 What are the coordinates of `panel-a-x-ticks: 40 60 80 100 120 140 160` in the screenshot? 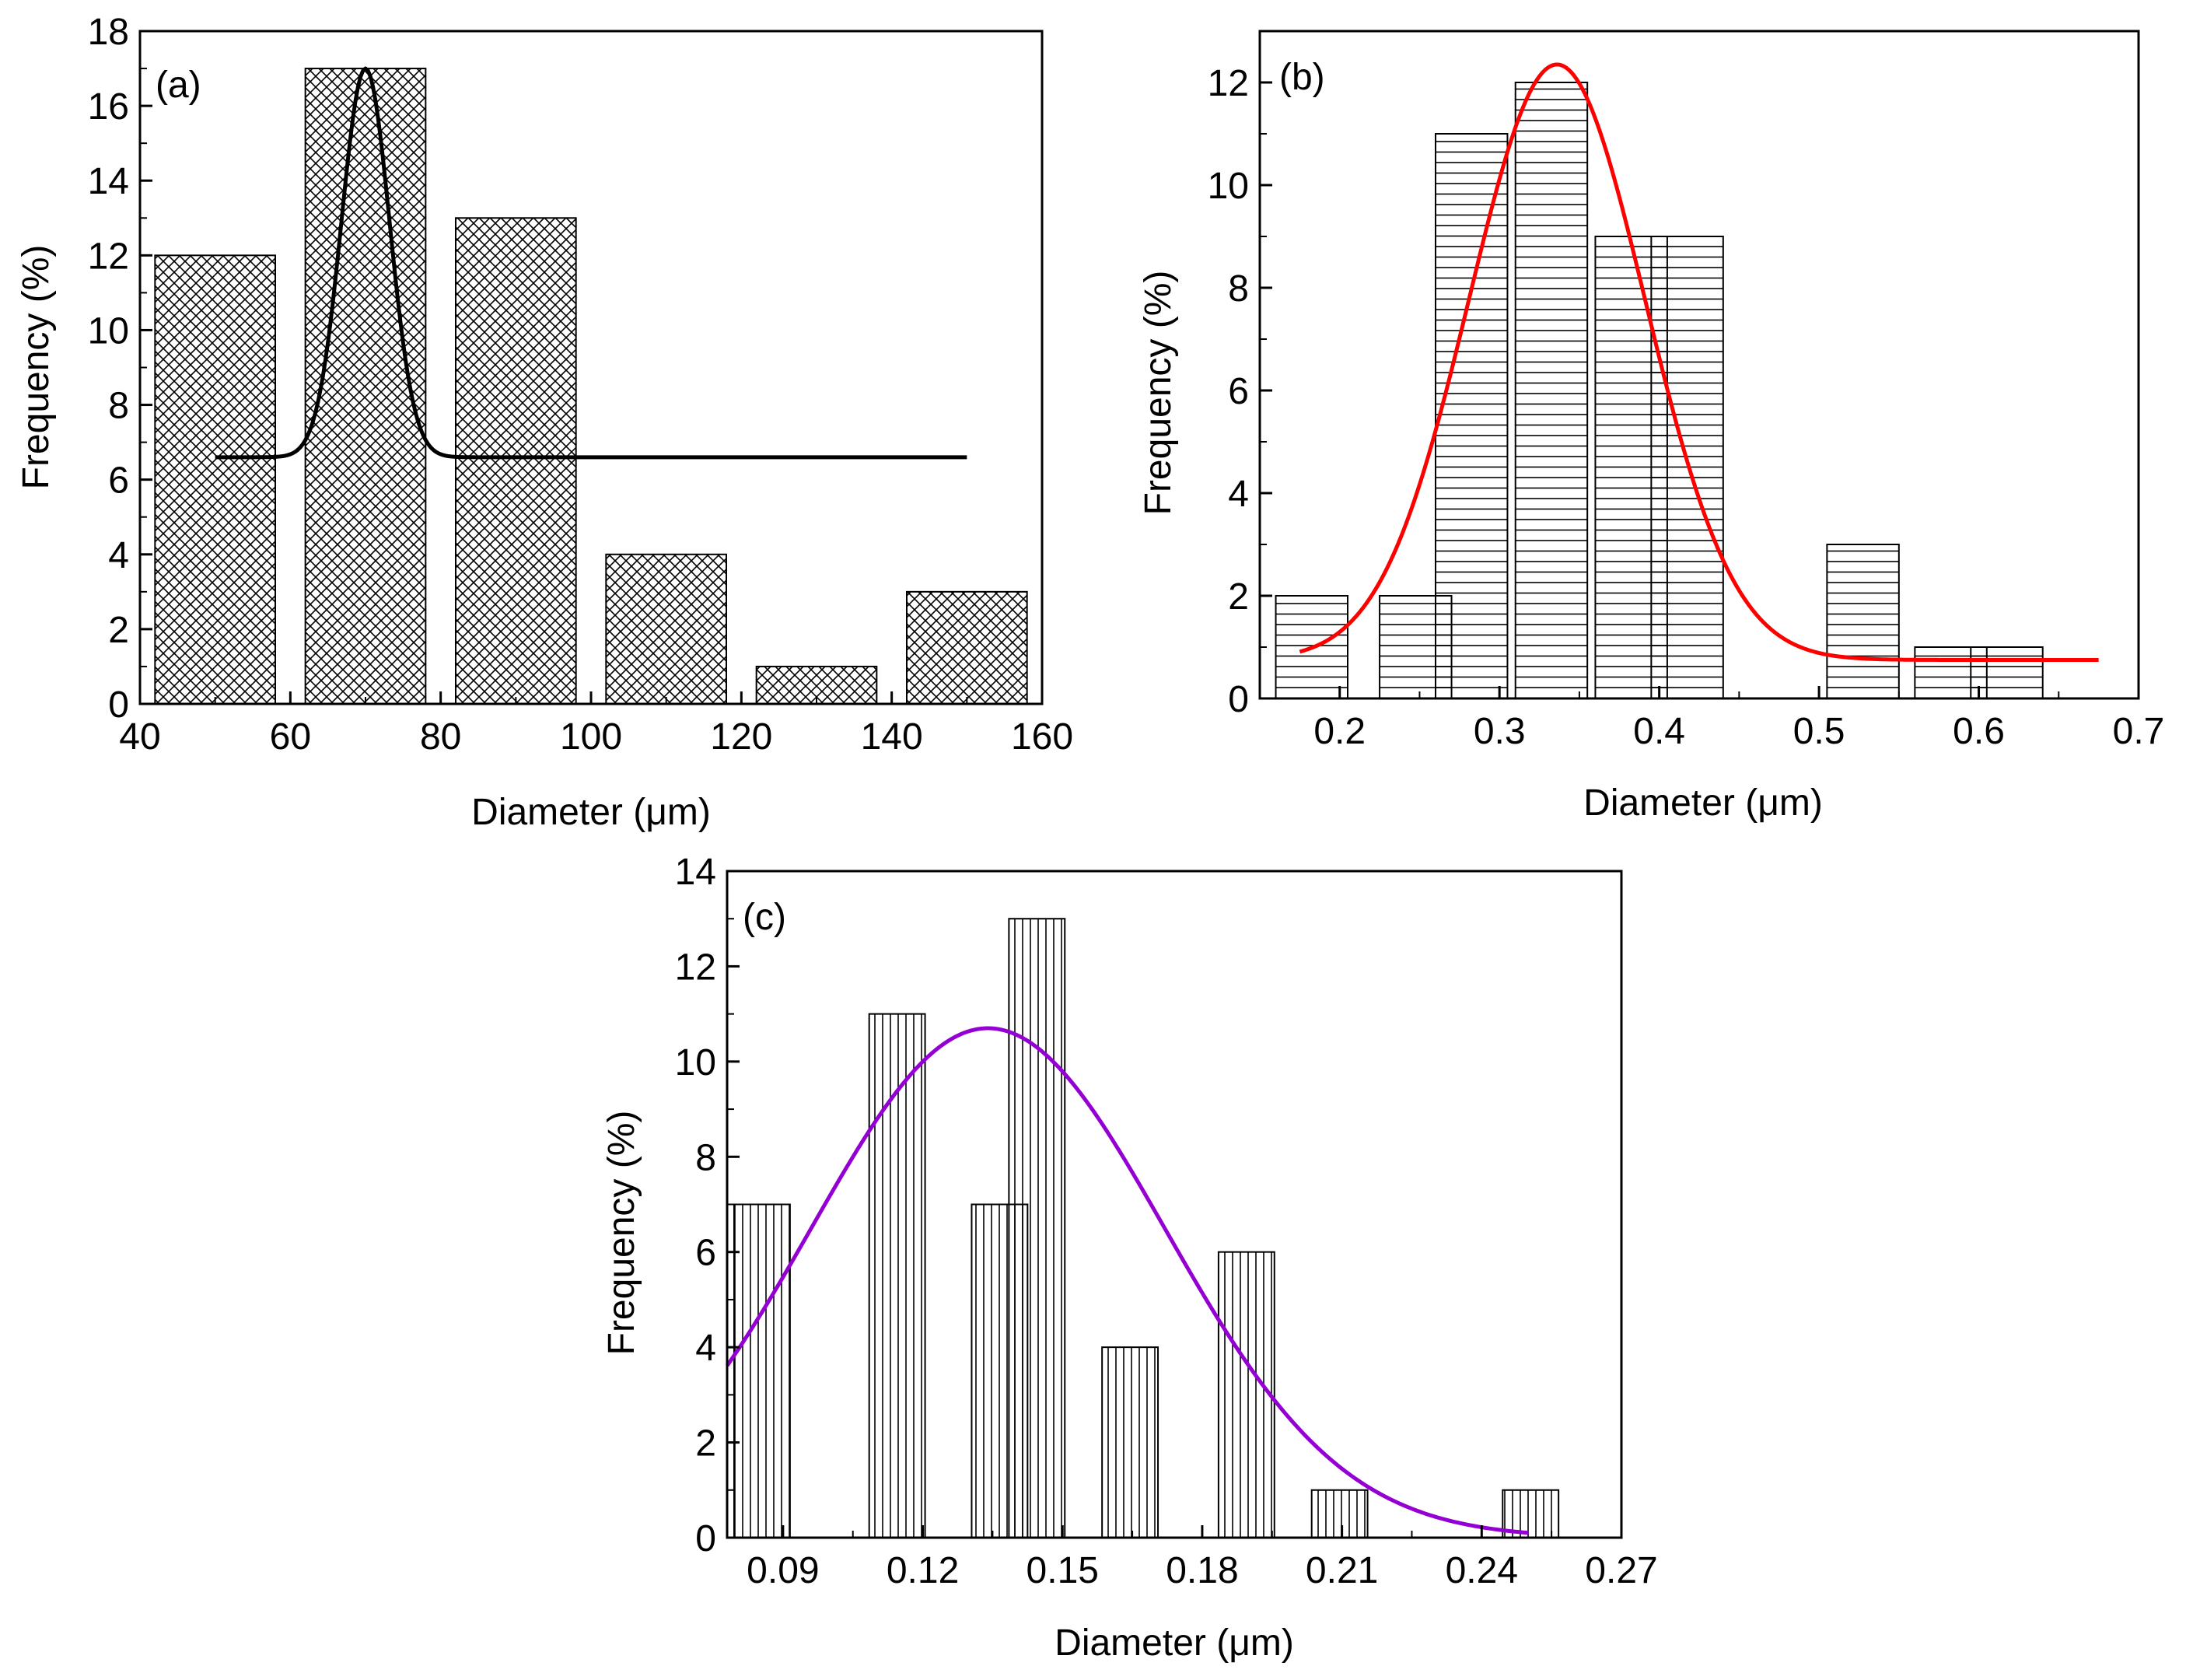 It's located at (596, 725).